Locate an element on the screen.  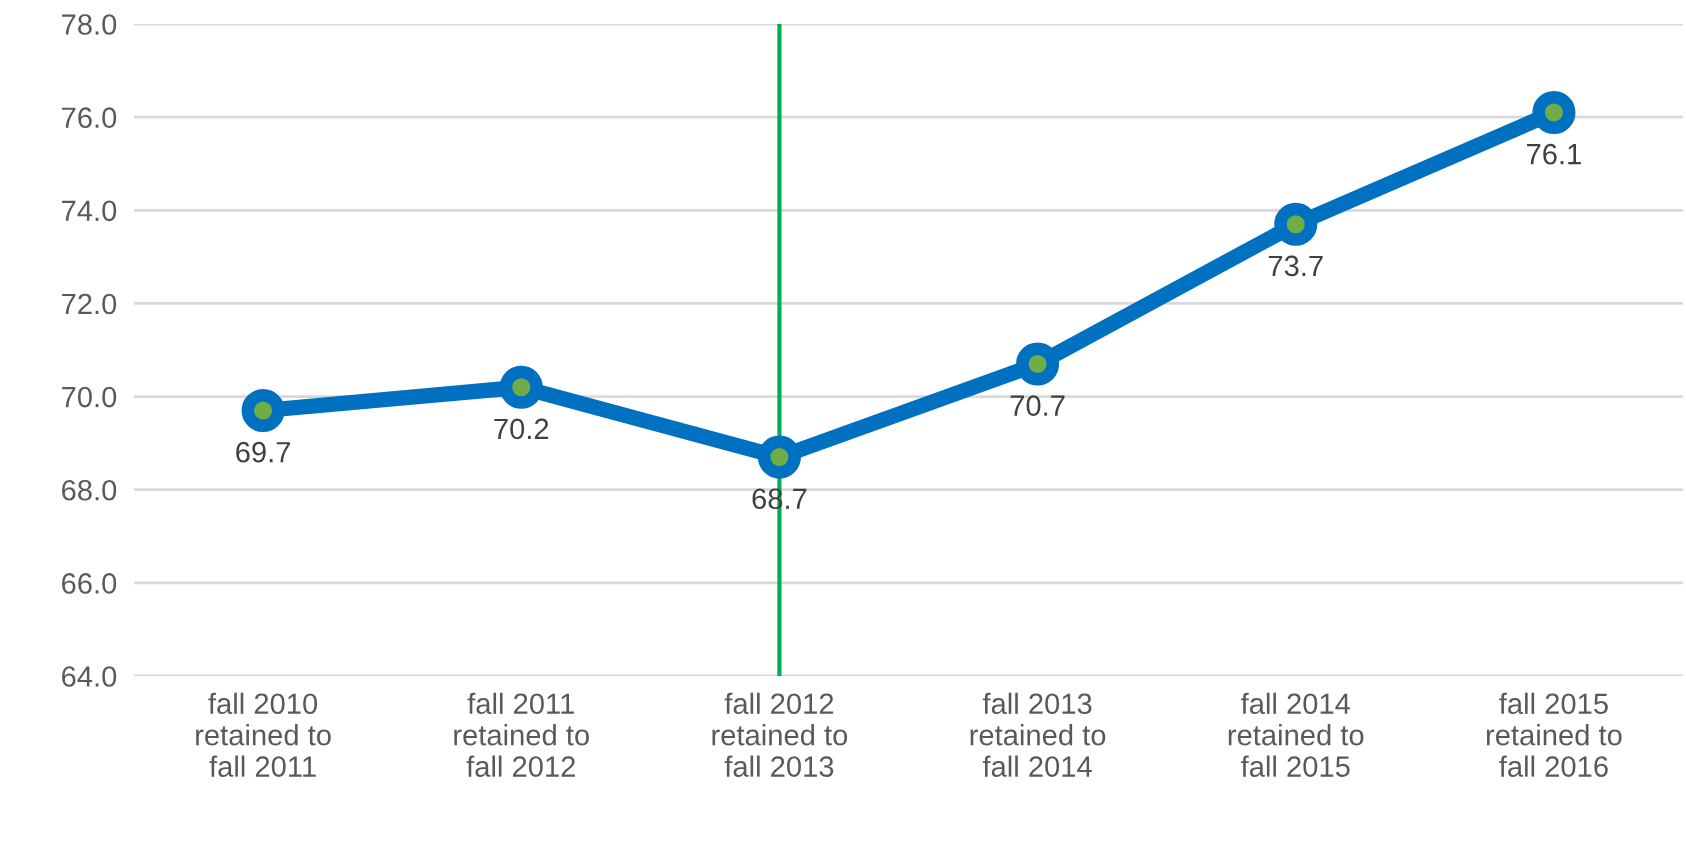
y-tick-label: 76.0 is located at coordinates (89, 117).